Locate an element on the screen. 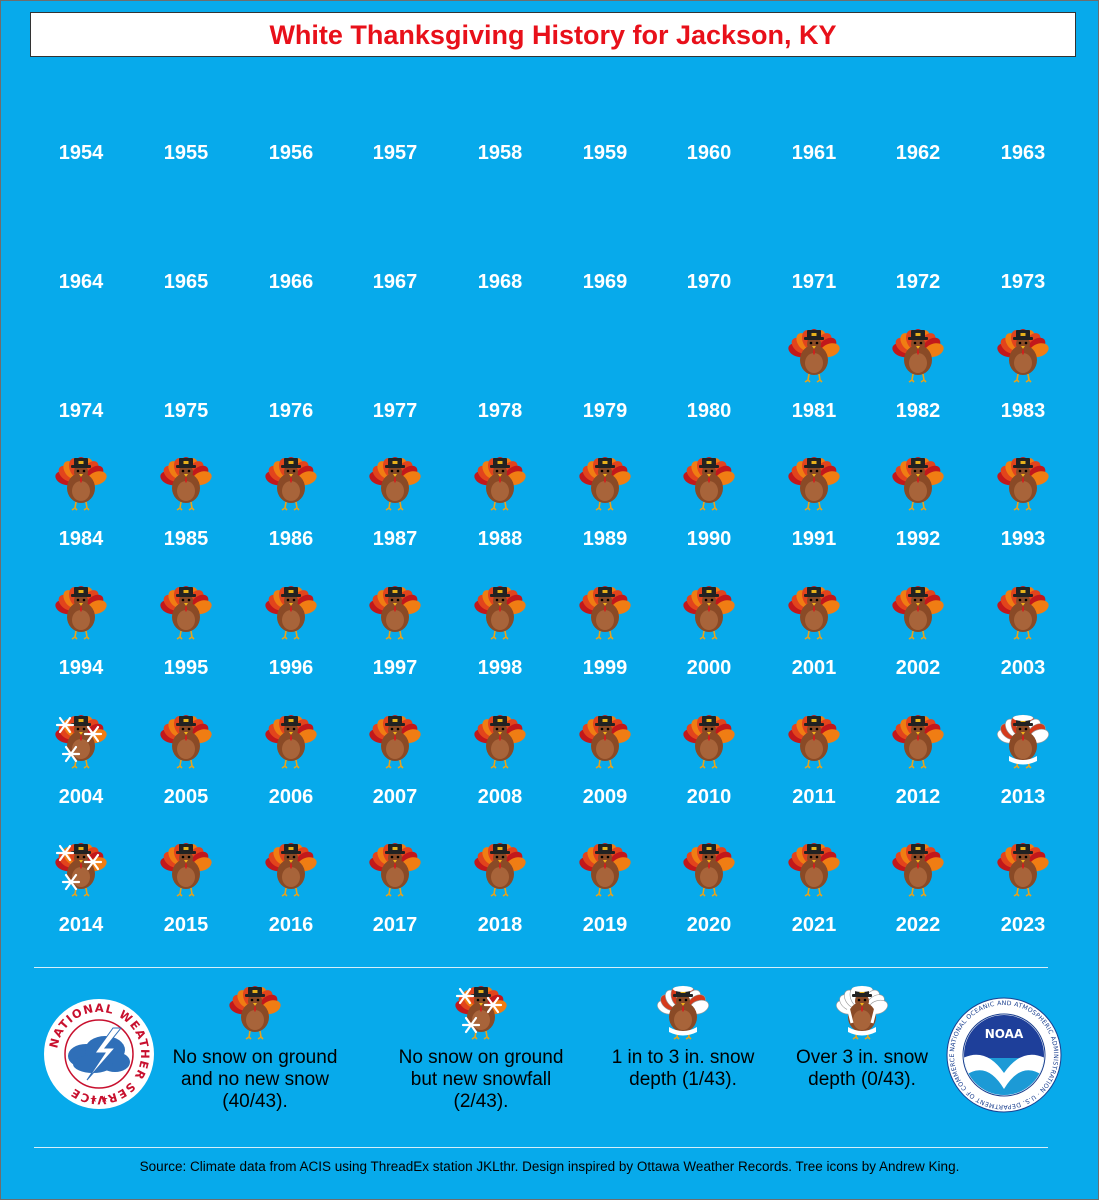 This screenshot has height=1200, width=1099. year-label: 1983 is located at coordinates (1023, 411).